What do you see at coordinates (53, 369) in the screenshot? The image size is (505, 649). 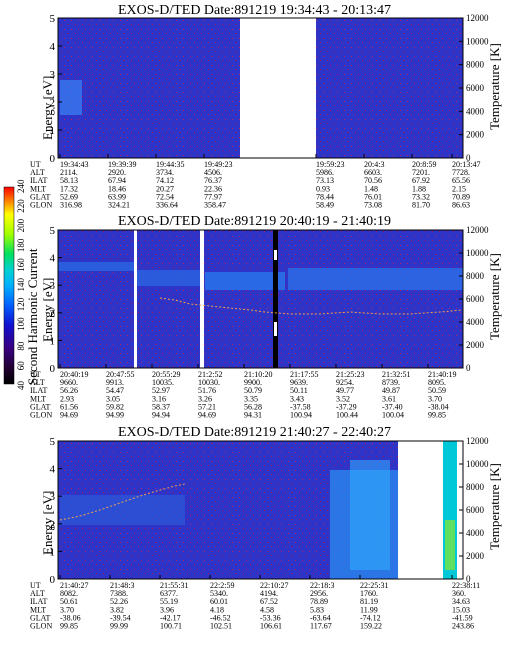 I see `panel-2-ytick-label: 0` at bounding box center [53, 369].